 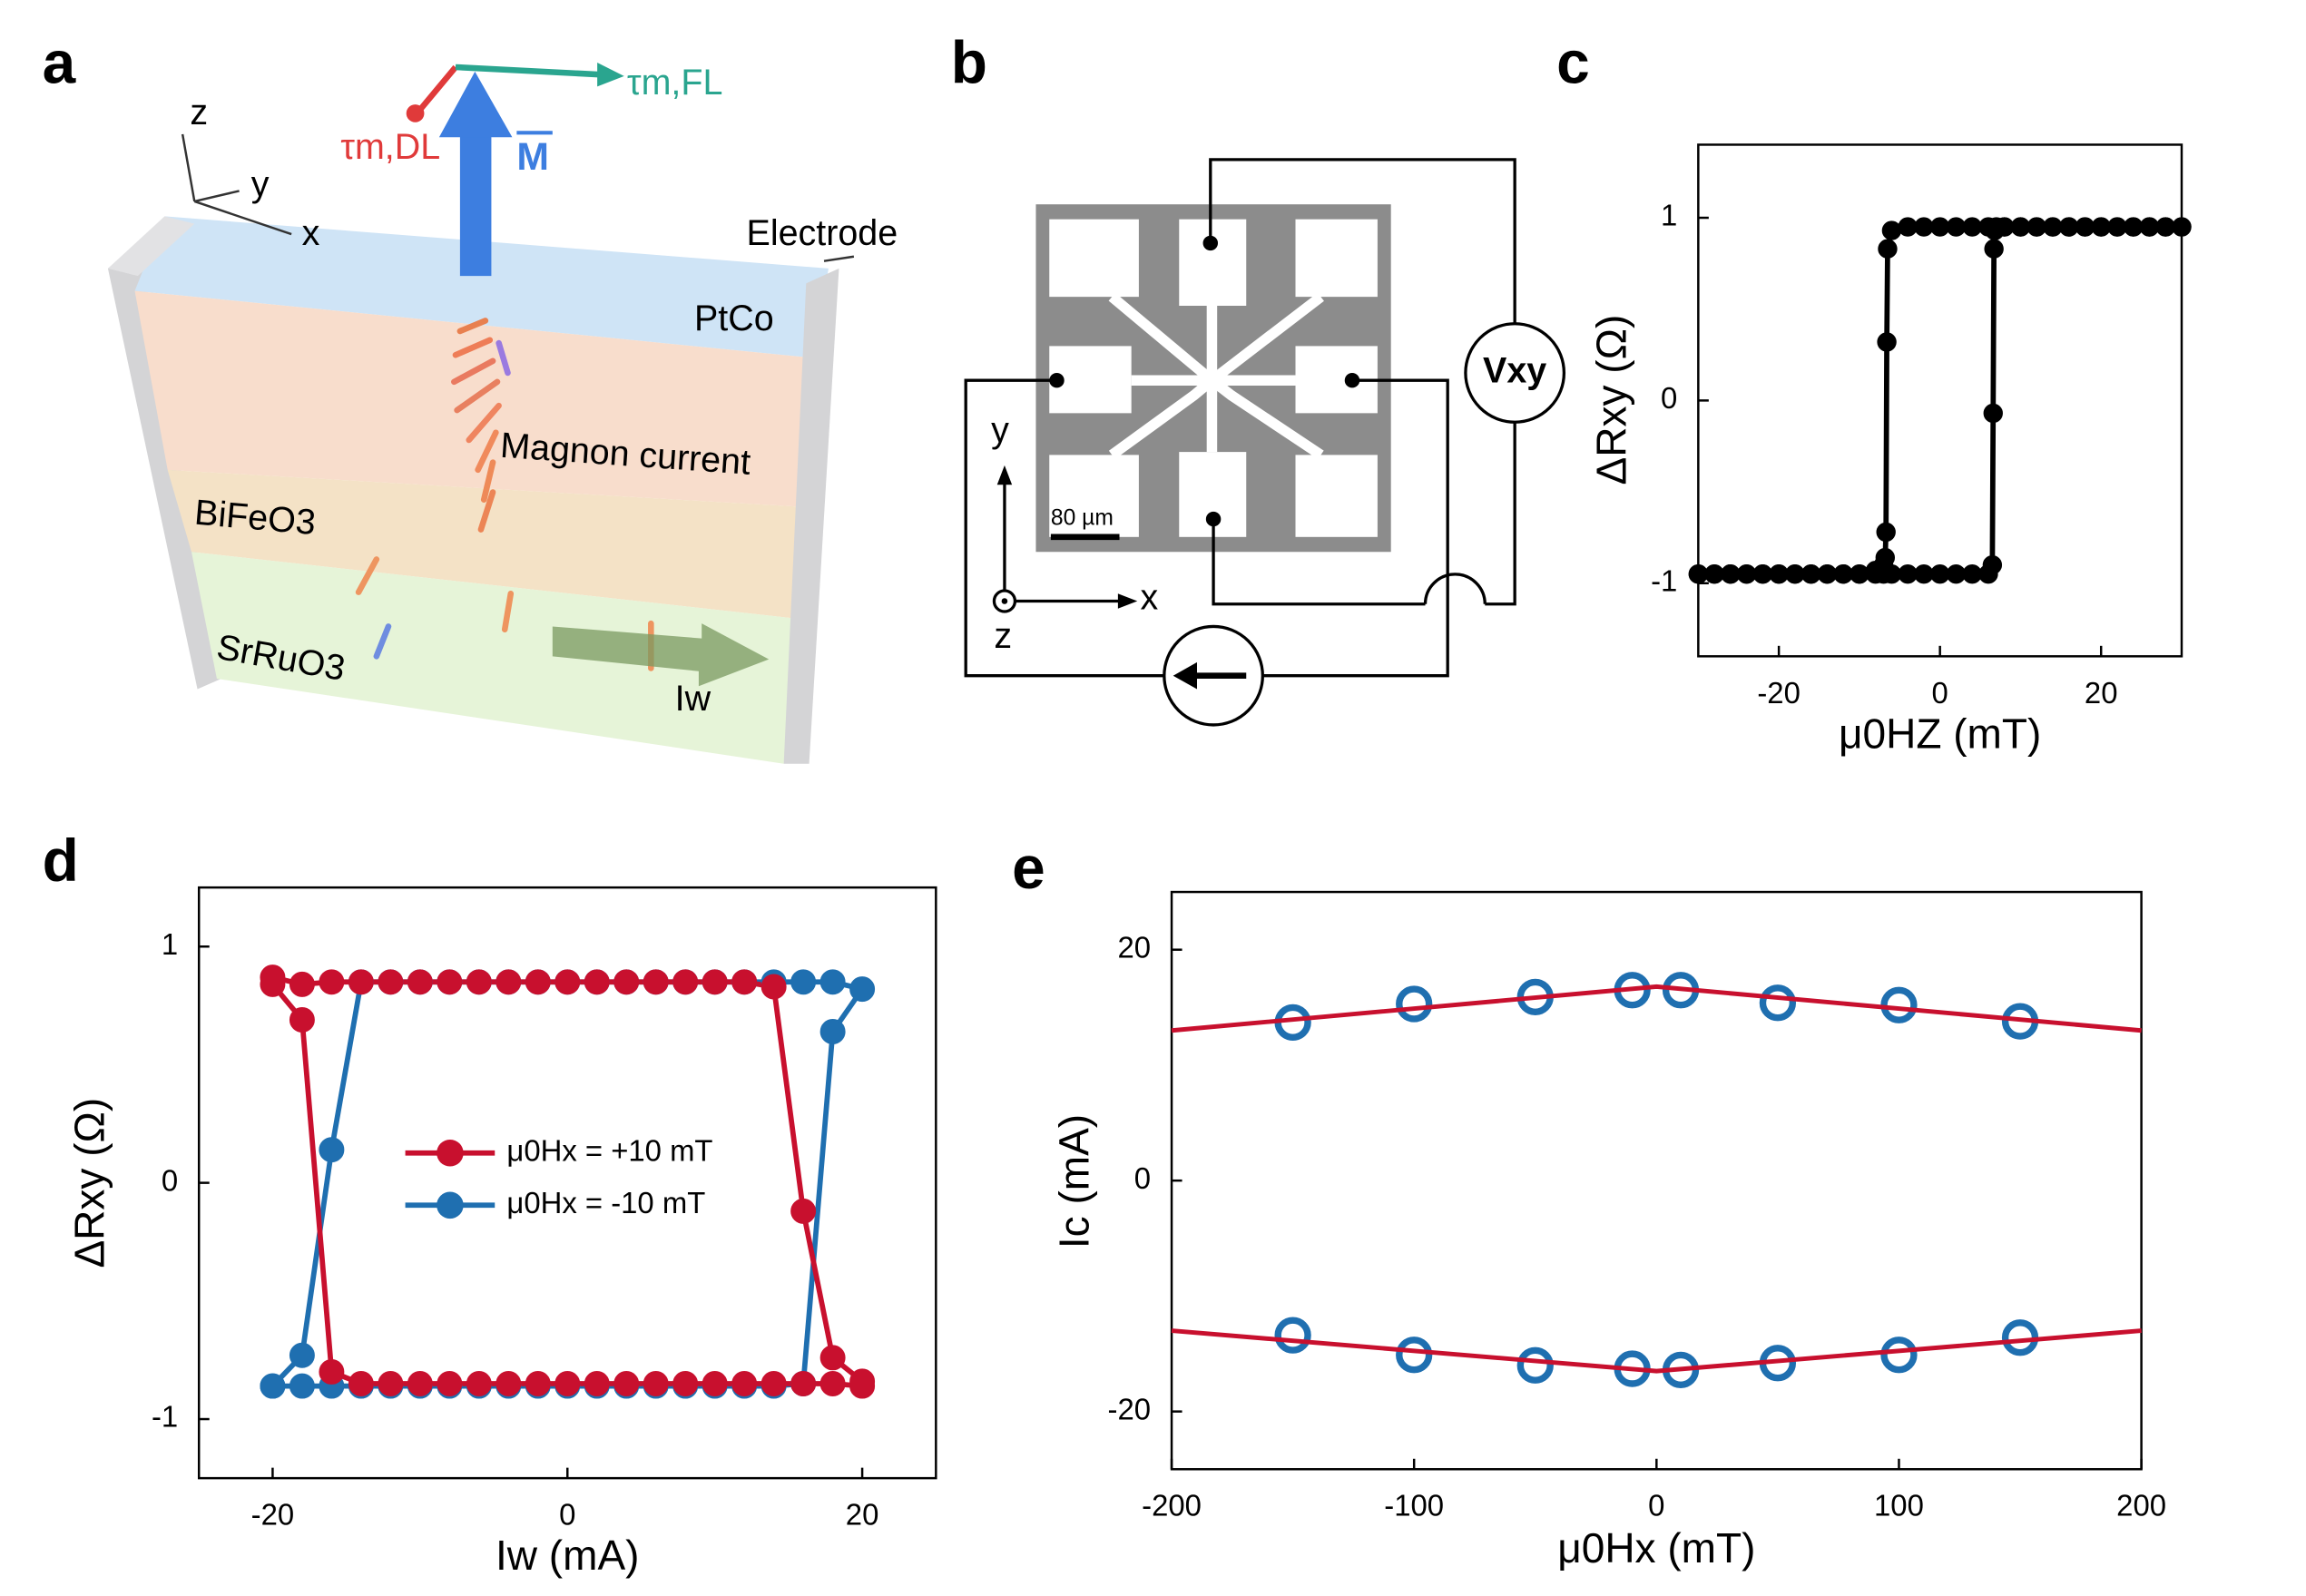 What do you see at coordinates (1134, 947) in the screenshot?
I see `y-tick-label: 20` at bounding box center [1134, 947].